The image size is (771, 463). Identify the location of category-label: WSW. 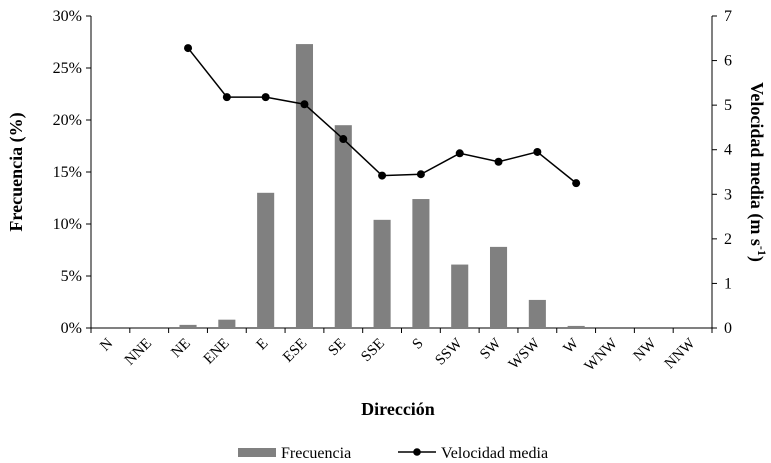
(525, 354).